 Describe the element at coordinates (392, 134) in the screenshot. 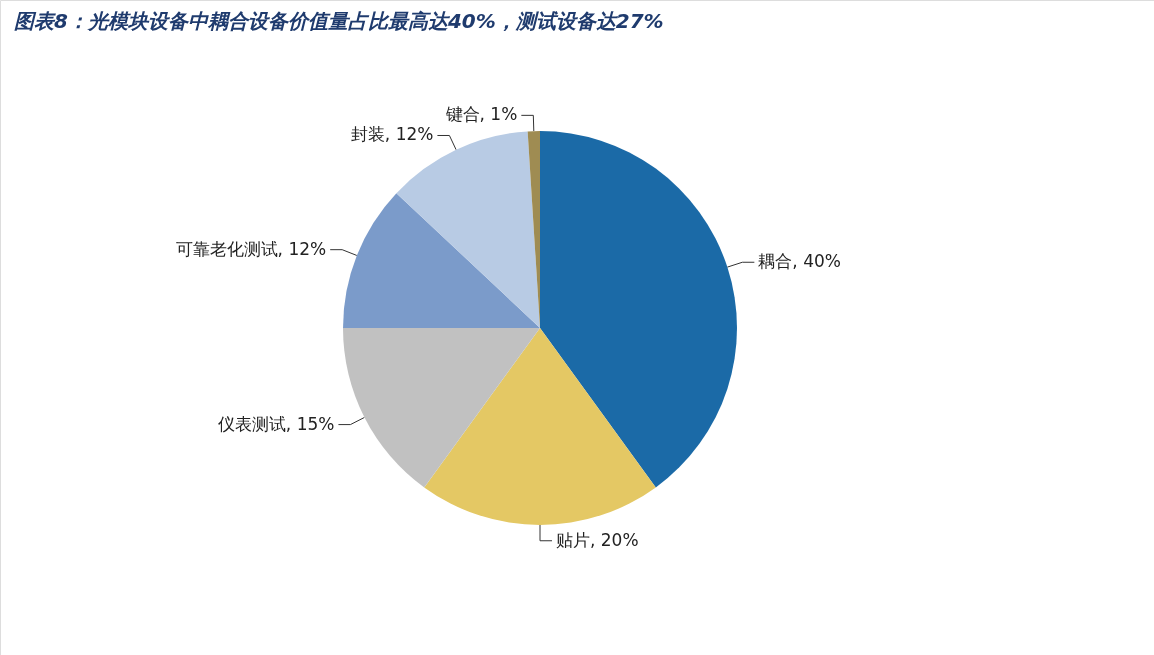

I see `slice-label: 封装, 12%` at that location.